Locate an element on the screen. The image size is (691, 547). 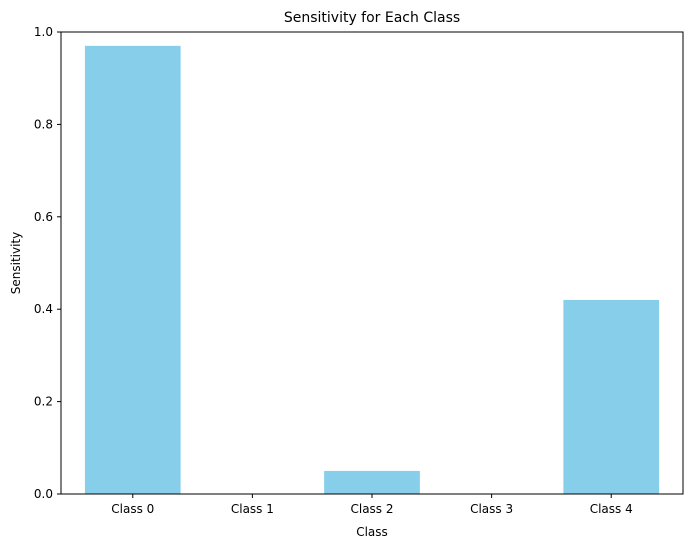
y-tick-label: 0.8 is located at coordinates (43, 124).